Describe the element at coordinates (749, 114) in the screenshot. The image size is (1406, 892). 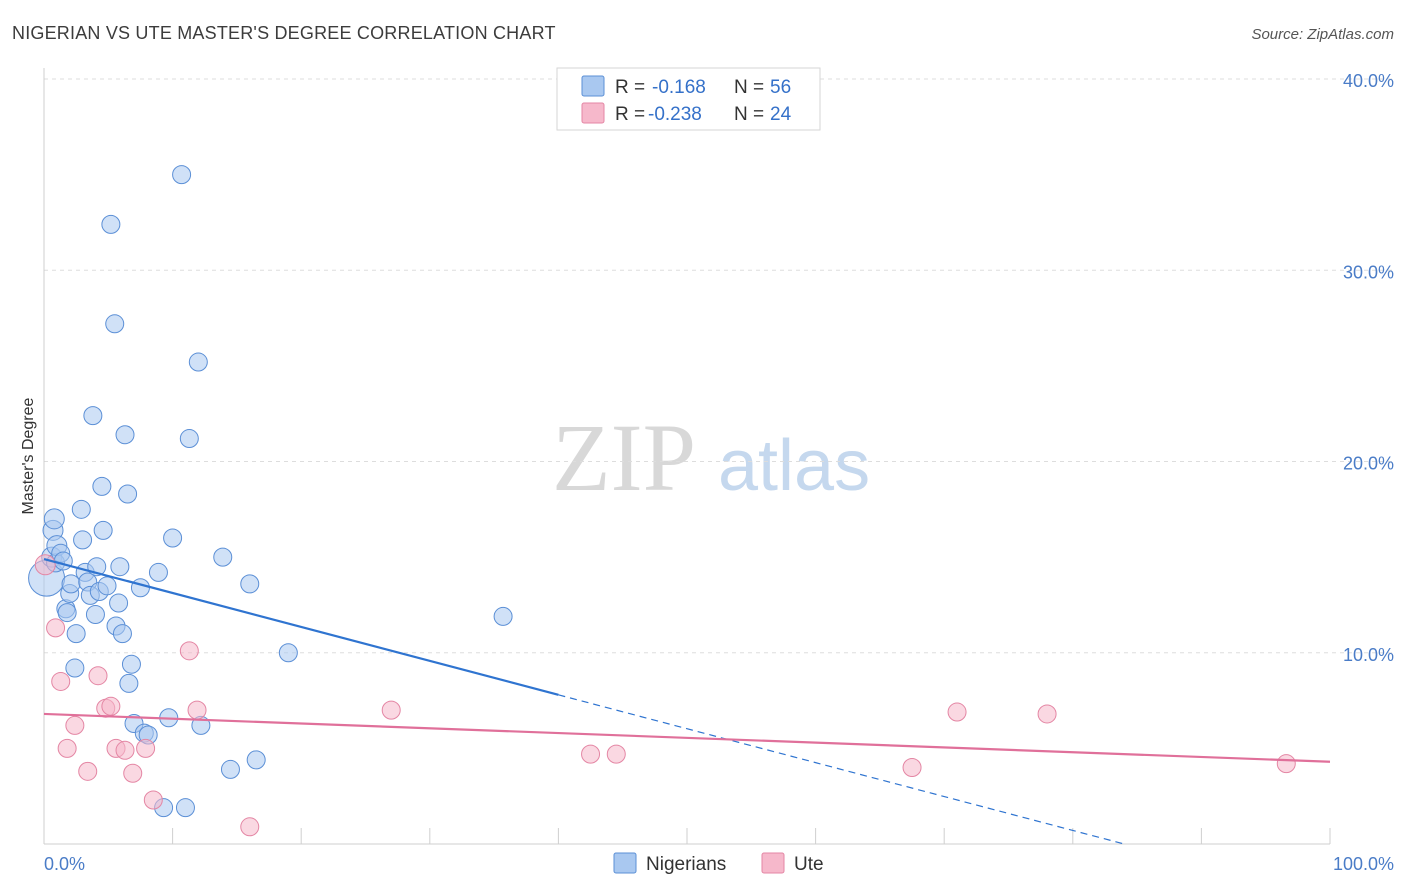
I see `legend-n-label-ute: N =` at that location.